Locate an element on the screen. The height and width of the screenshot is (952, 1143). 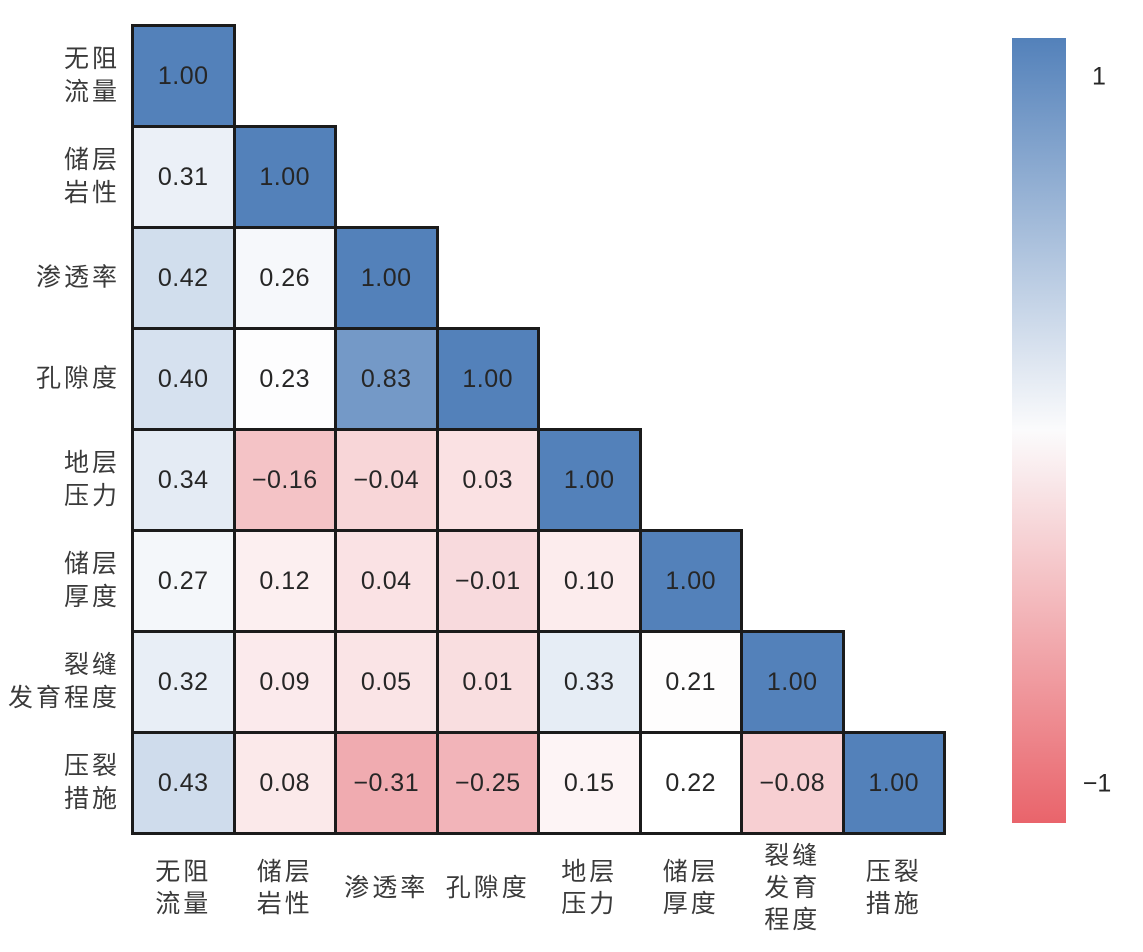
heatmap-cell-r6c5: 0.21 is located at coordinates (690, 682).